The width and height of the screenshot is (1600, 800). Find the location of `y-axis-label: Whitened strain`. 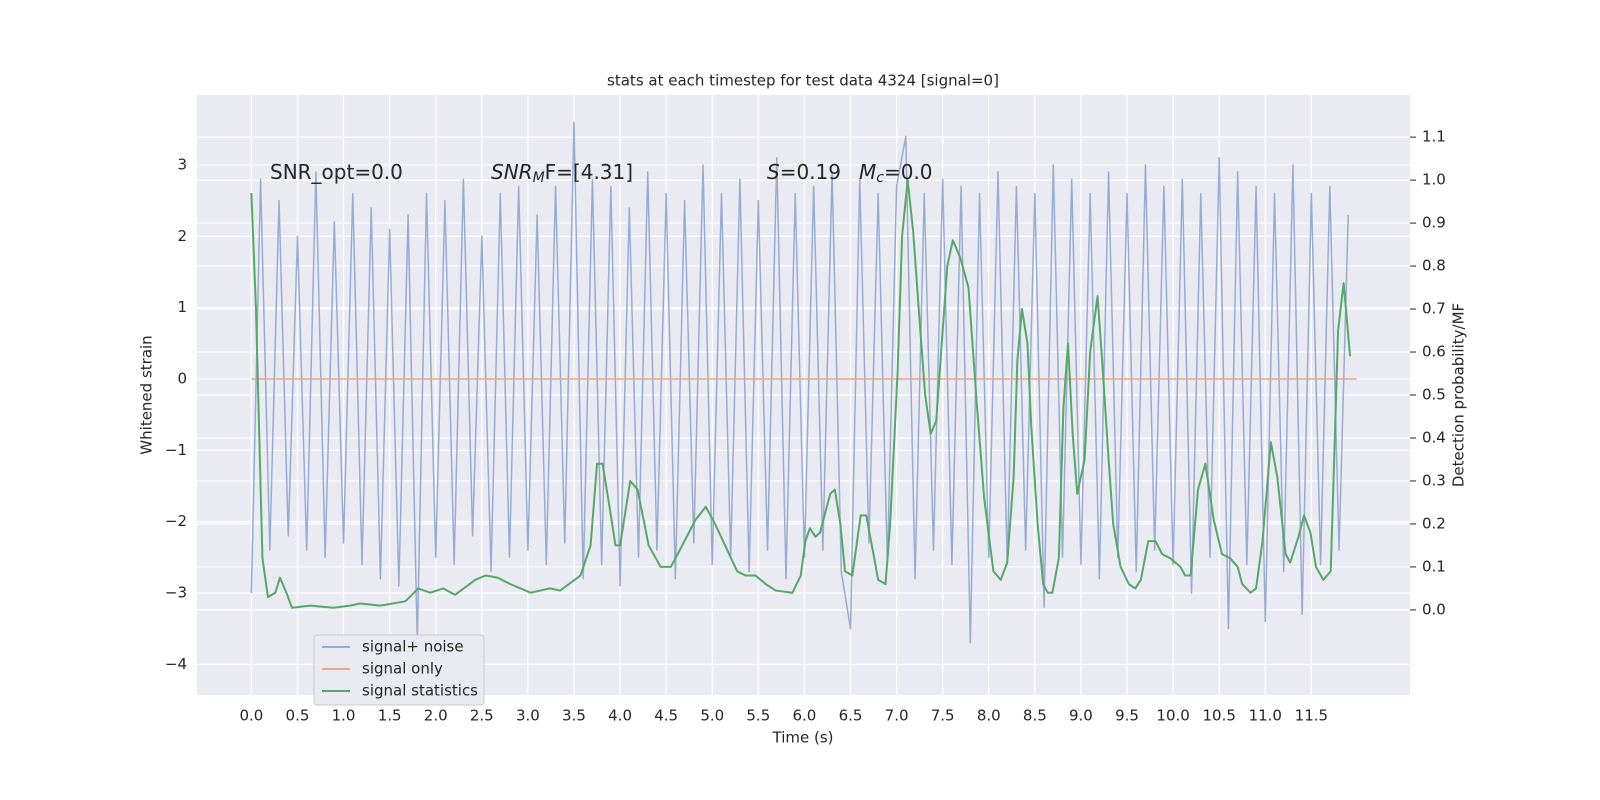

y-axis-label: Whitened strain is located at coordinates (147, 394).